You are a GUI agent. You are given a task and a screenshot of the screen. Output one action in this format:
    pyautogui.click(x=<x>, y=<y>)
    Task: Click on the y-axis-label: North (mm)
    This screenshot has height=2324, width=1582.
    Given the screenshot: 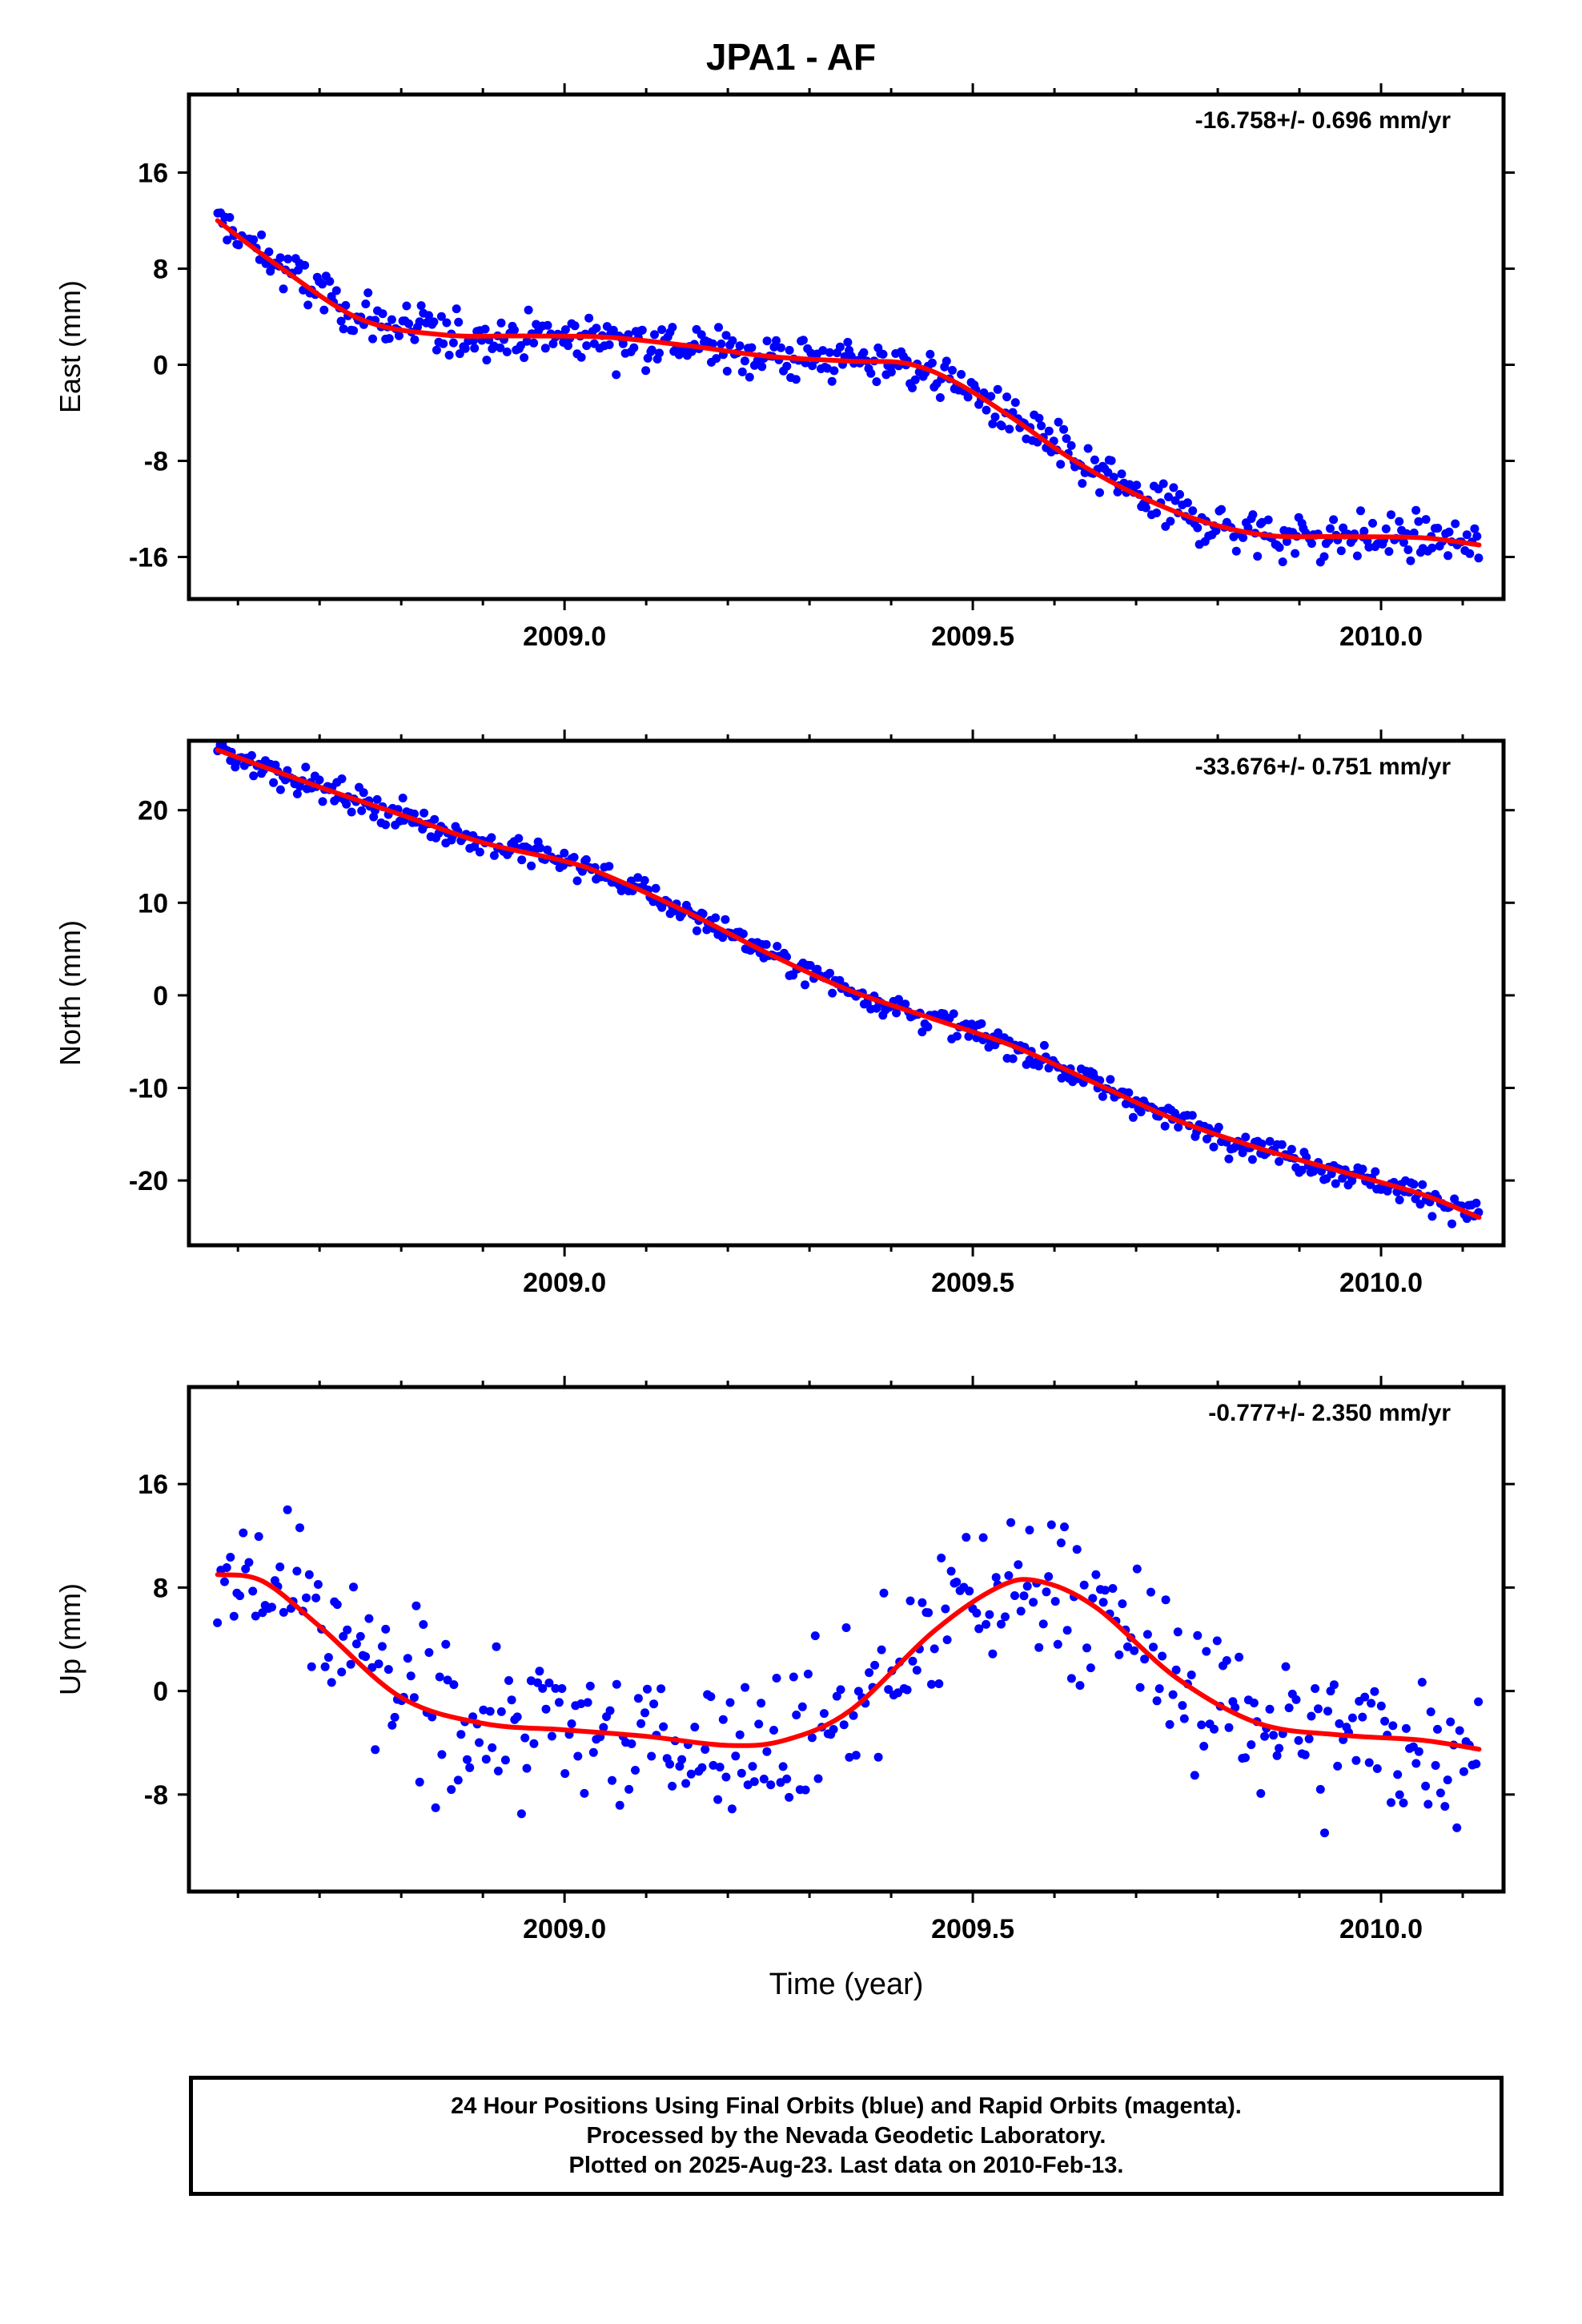 What is the action you would take?
    pyautogui.click(x=70, y=993)
    